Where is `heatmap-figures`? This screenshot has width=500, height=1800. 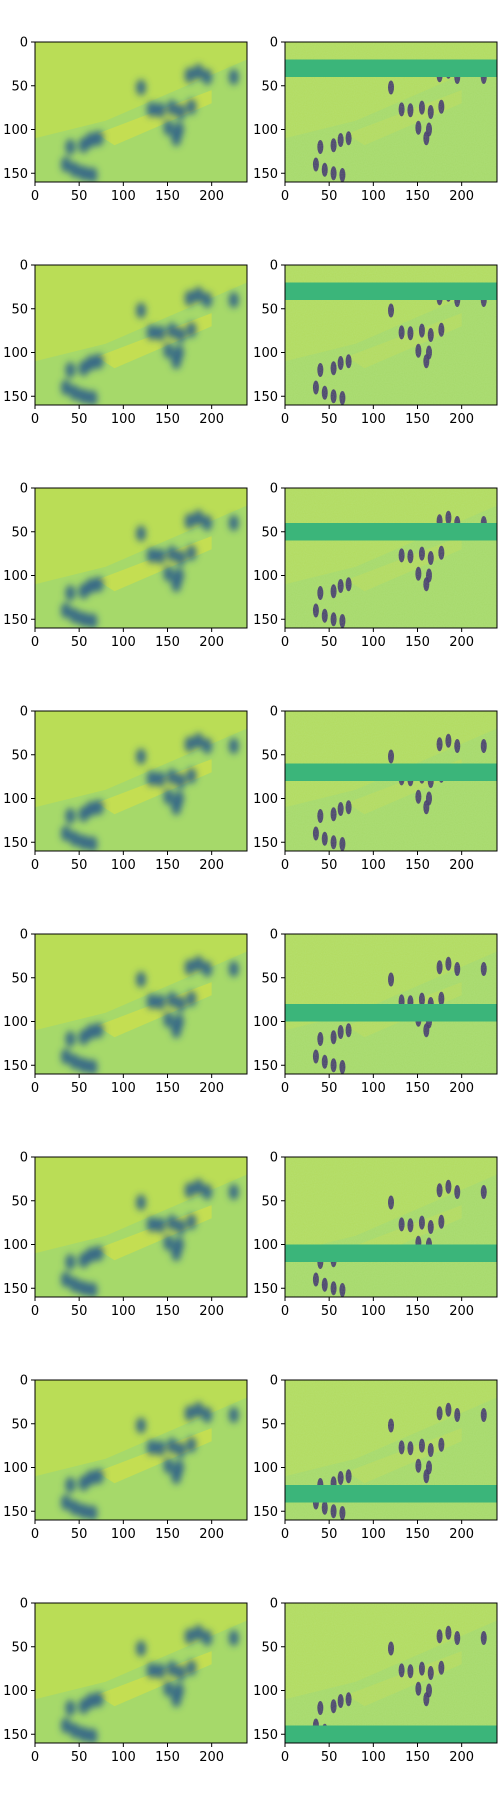
heatmap-figures is located at coordinates (149, 345).